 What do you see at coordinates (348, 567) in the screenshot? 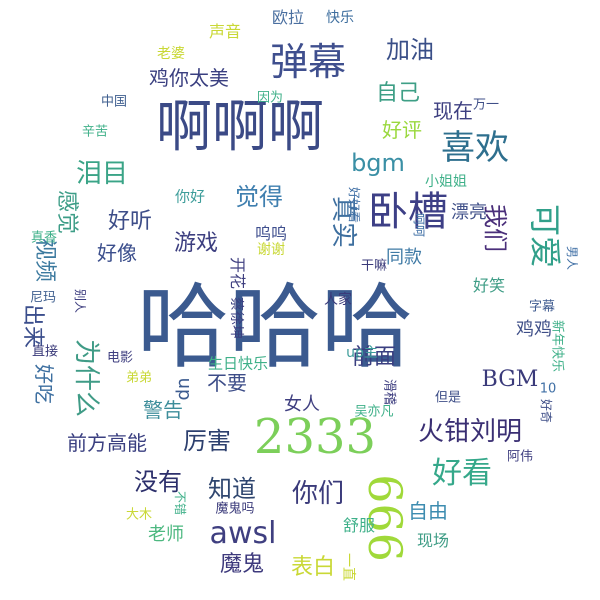
I see `word-yizhi: 一直` at bounding box center [348, 567].